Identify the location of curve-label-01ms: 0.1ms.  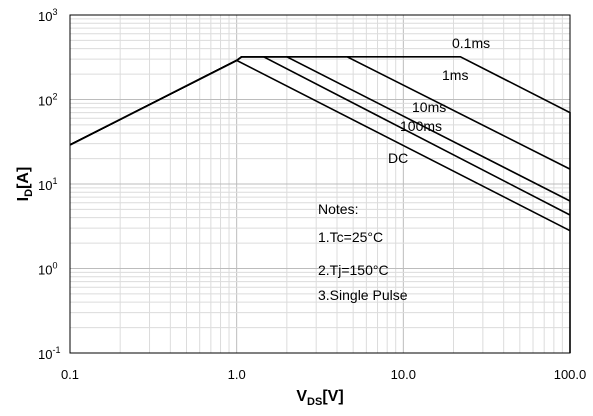
(471, 43).